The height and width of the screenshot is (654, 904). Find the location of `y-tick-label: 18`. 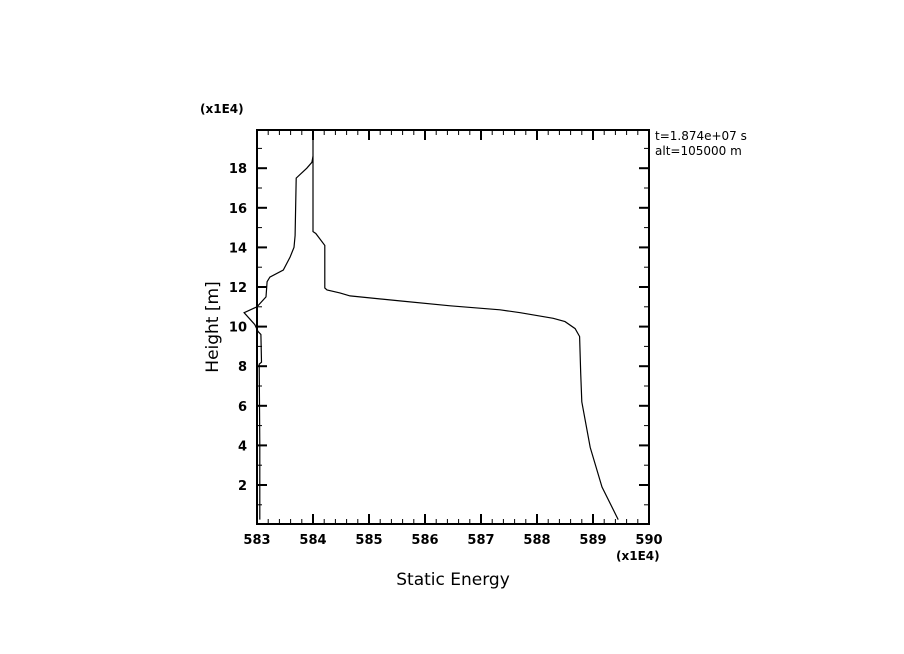

y-tick-label: 18 is located at coordinates (238, 169).